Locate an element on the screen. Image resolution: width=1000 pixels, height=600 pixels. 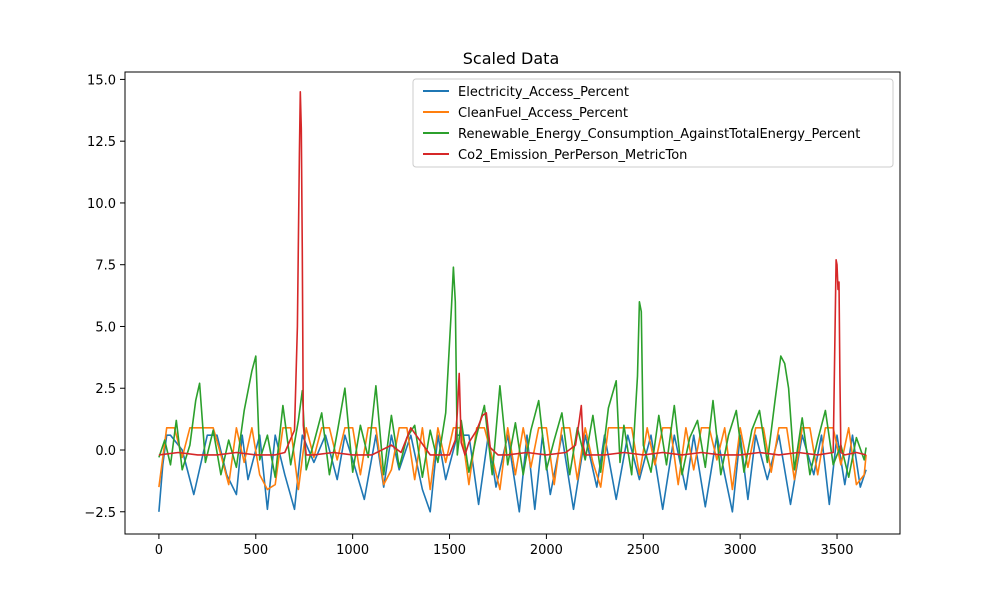
x-tick-label: 0 is located at coordinates (159, 550).